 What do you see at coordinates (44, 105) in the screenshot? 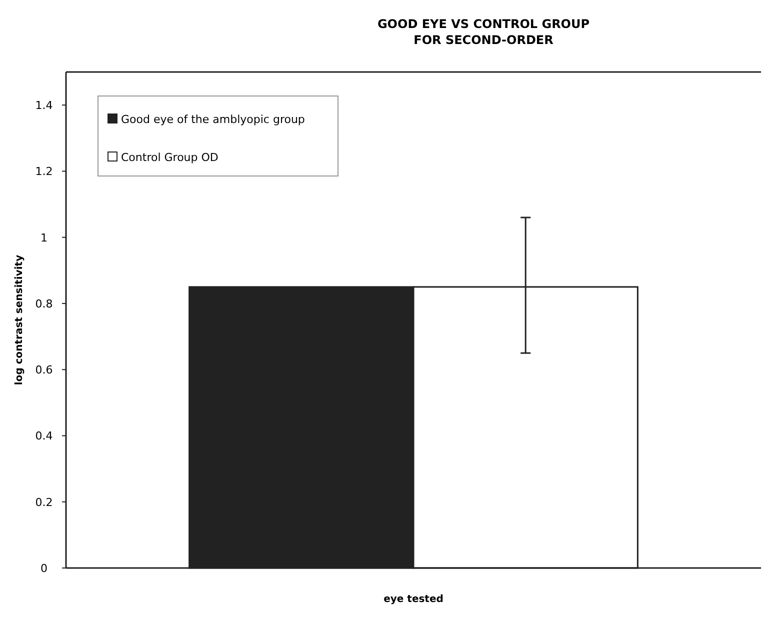
I see `y-tick-label: 1.4` at bounding box center [44, 105].